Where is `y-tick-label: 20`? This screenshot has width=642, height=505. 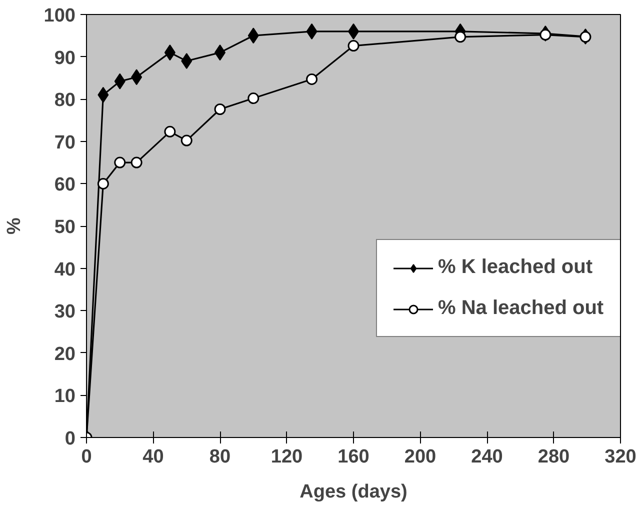
y-tick-label: 20 is located at coordinates (65, 354).